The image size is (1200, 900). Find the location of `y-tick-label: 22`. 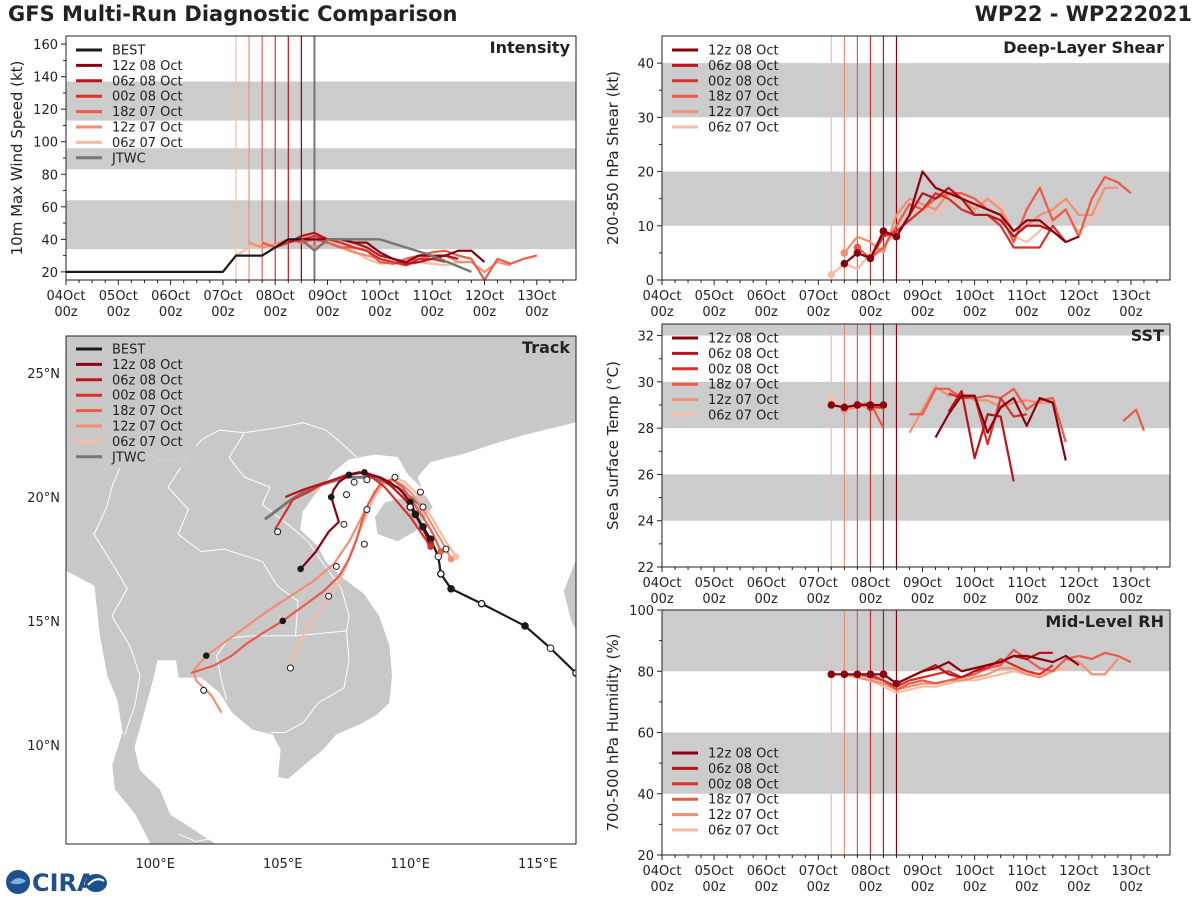

y-tick-label: 22 is located at coordinates (645, 568).